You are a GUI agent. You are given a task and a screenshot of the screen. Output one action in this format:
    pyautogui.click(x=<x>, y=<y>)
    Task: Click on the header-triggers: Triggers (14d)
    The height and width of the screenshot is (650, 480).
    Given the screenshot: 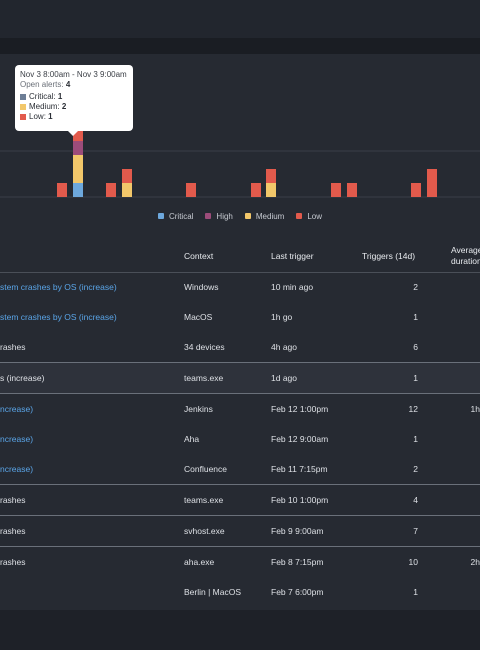 What is the action you would take?
    pyautogui.click(x=389, y=256)
    